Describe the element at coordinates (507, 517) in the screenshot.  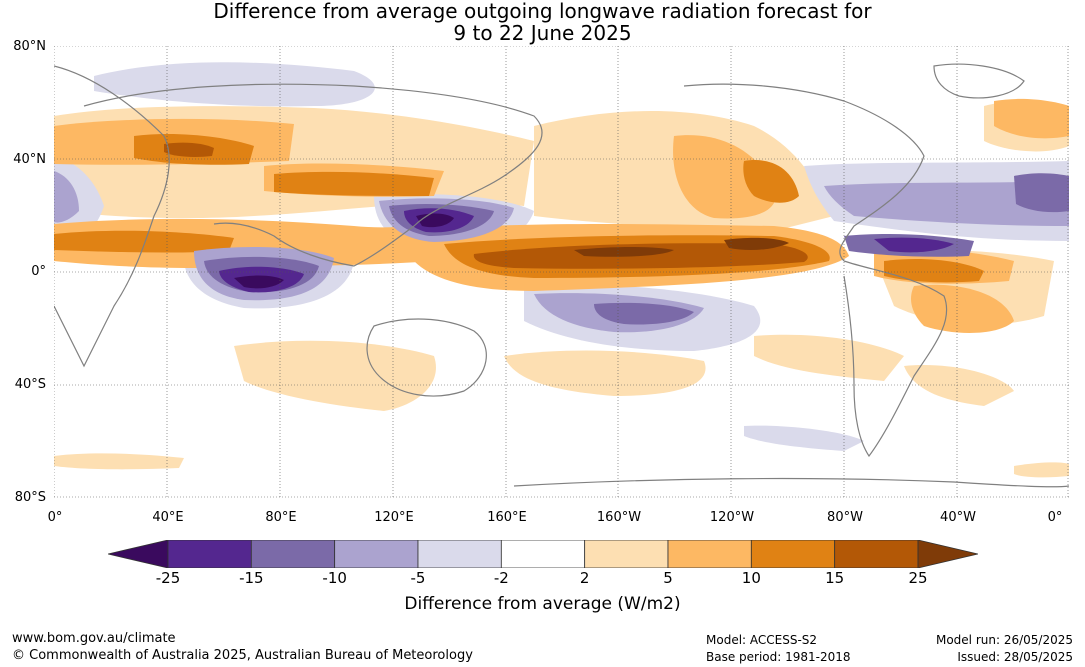
I see `lon-label-160e: 160°E` at that location.